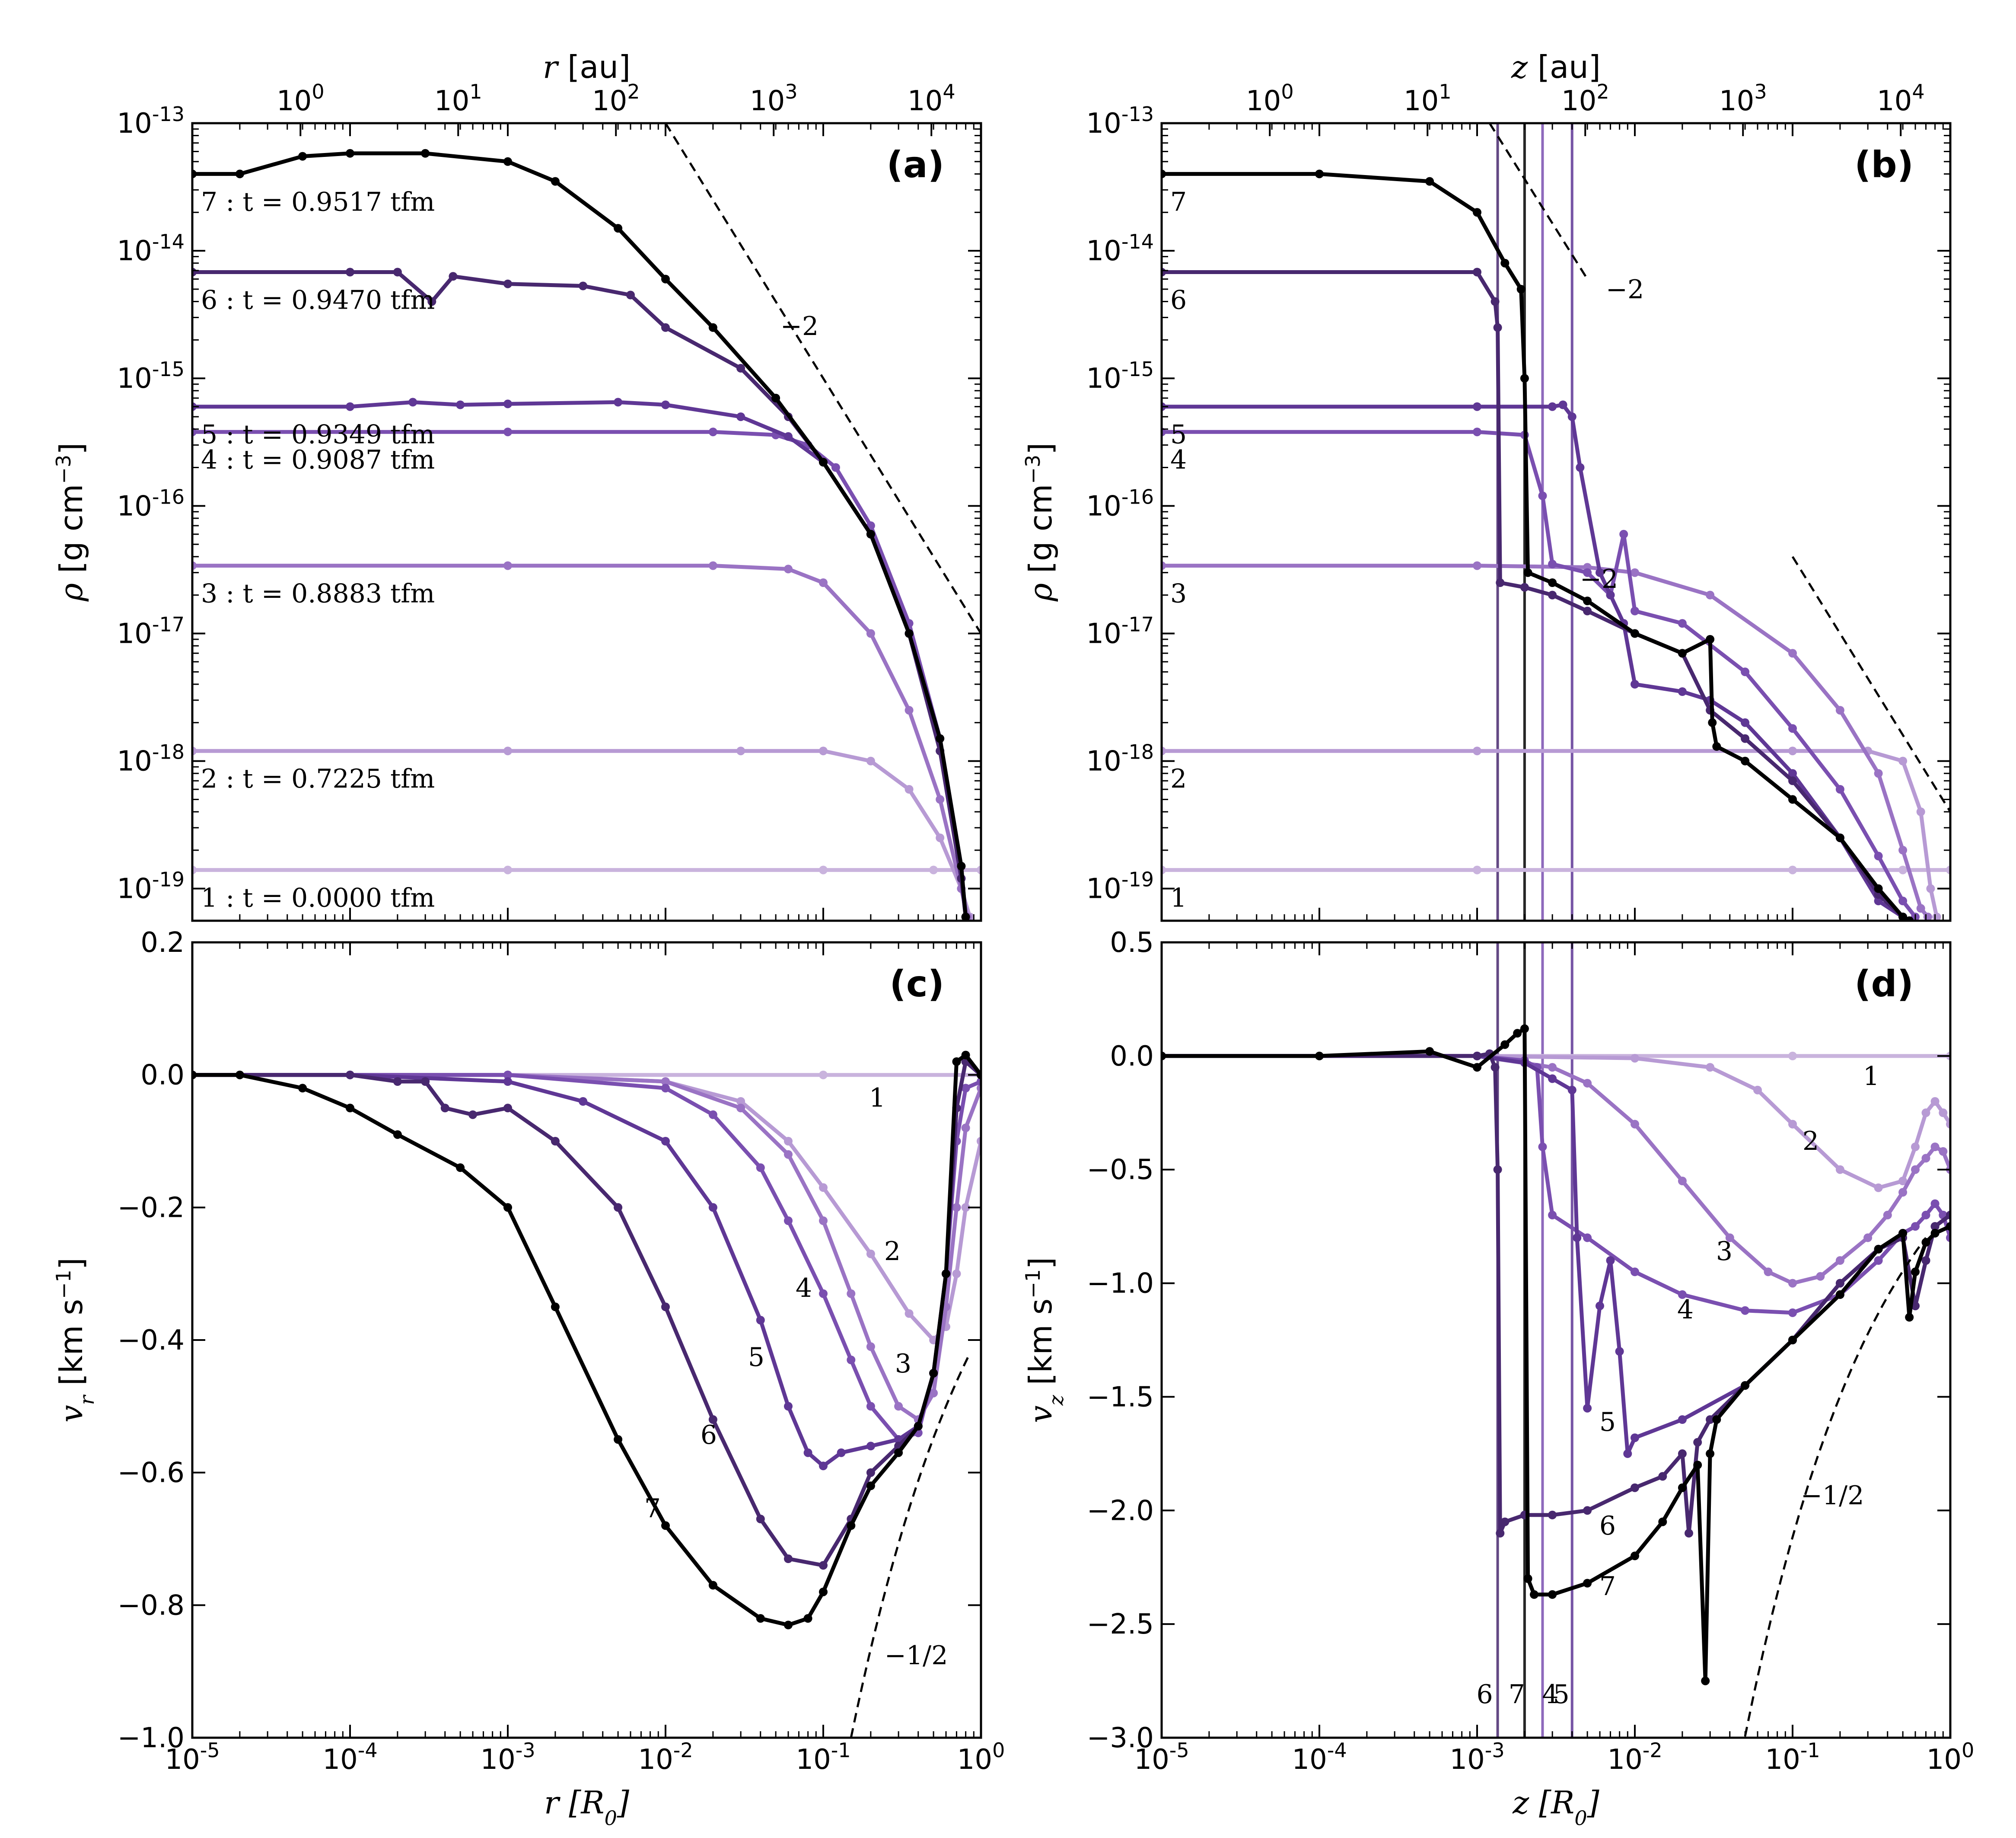  What do you see at coordinates (1517, 1694) in the screenshot?
I see `vline-label-7: 7` at bounding box center [1517, 1694].